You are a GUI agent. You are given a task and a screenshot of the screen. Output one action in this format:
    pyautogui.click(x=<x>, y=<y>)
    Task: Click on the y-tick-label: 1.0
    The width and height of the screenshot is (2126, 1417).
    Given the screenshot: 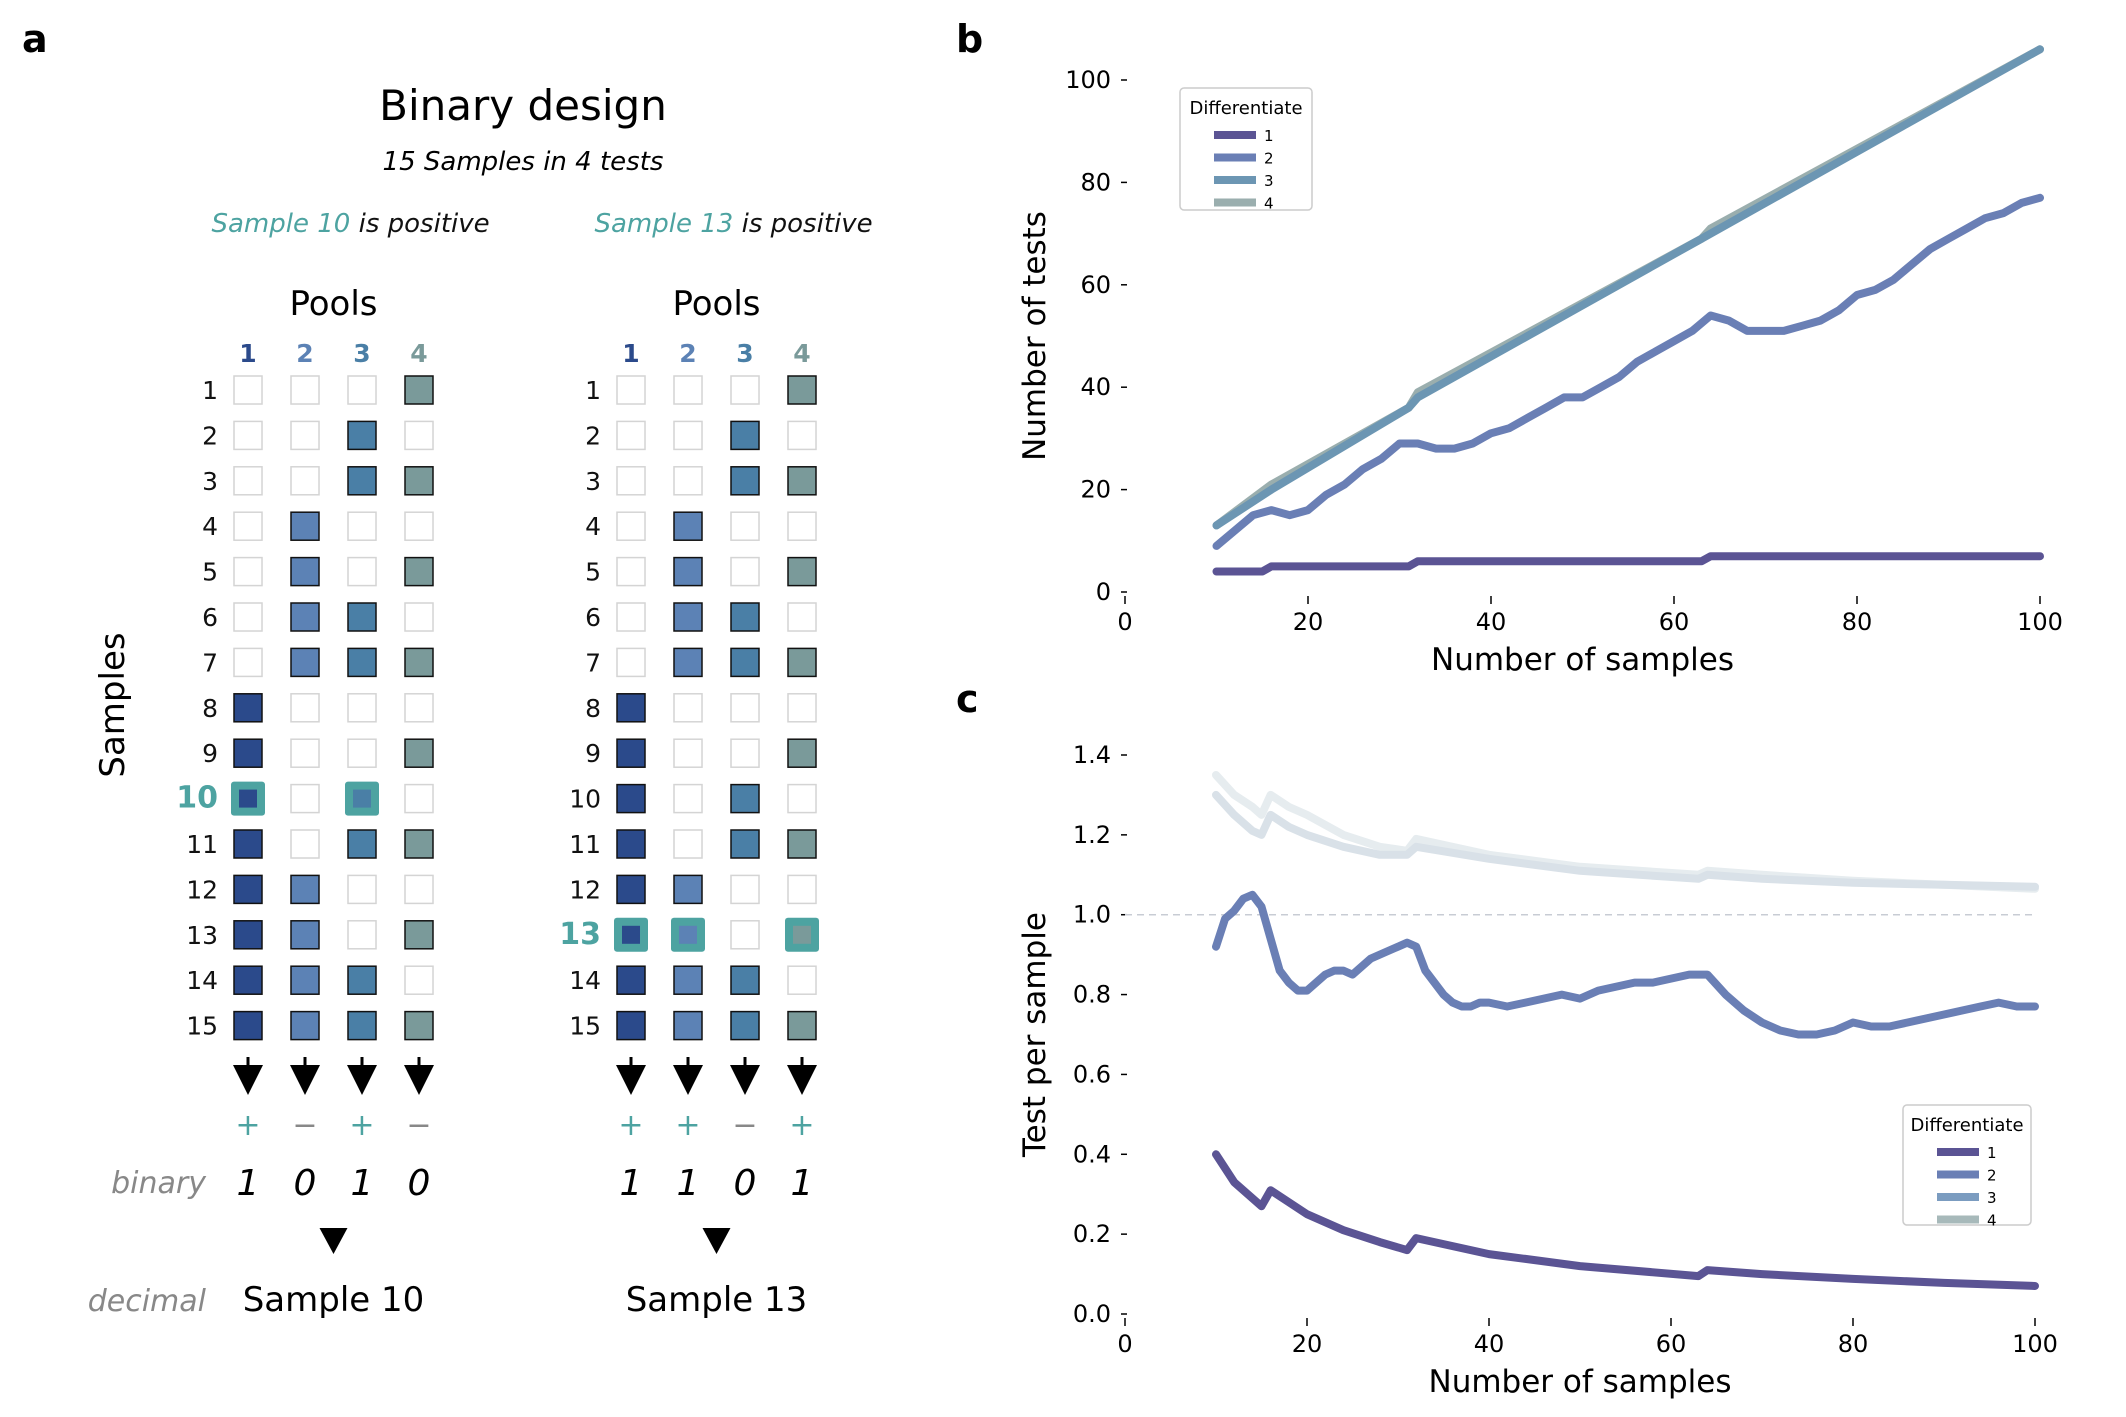 What is the action you would take?
    pyautogui.click(x=1092, y=915)
    